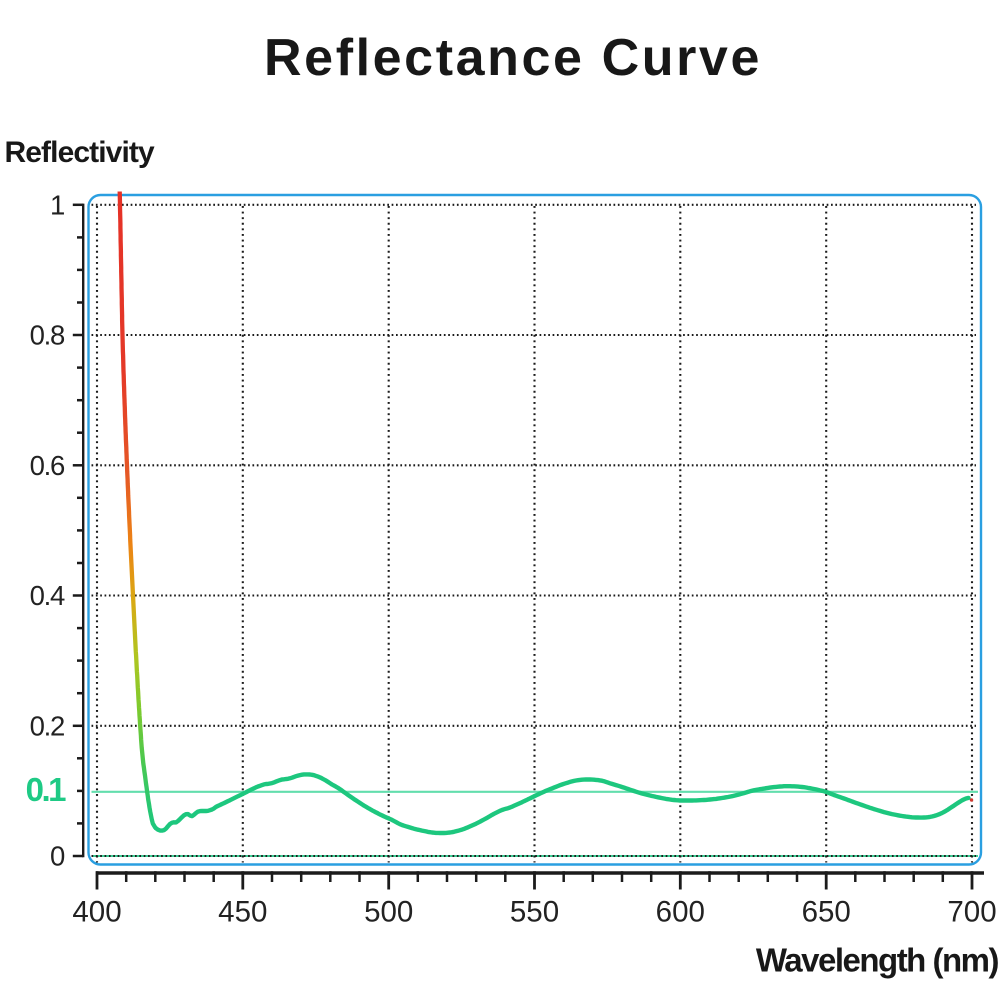  I want to click on svg-text: 0.6, so click(47, 465).